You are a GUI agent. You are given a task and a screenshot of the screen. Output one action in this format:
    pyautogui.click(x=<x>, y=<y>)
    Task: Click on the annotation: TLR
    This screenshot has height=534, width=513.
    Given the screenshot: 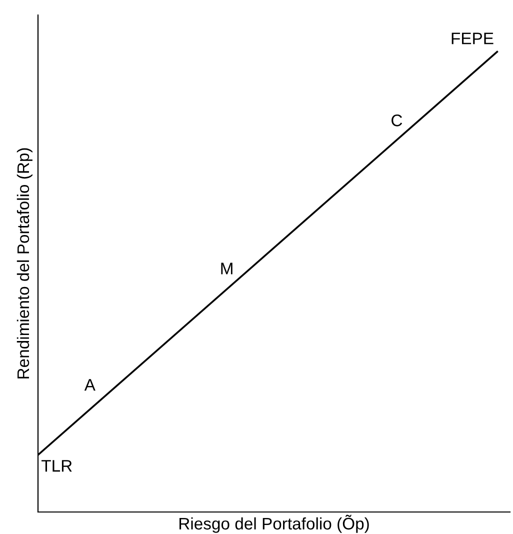 What is the action you would take?
    pyautogui.click(x=57, y=466)
    